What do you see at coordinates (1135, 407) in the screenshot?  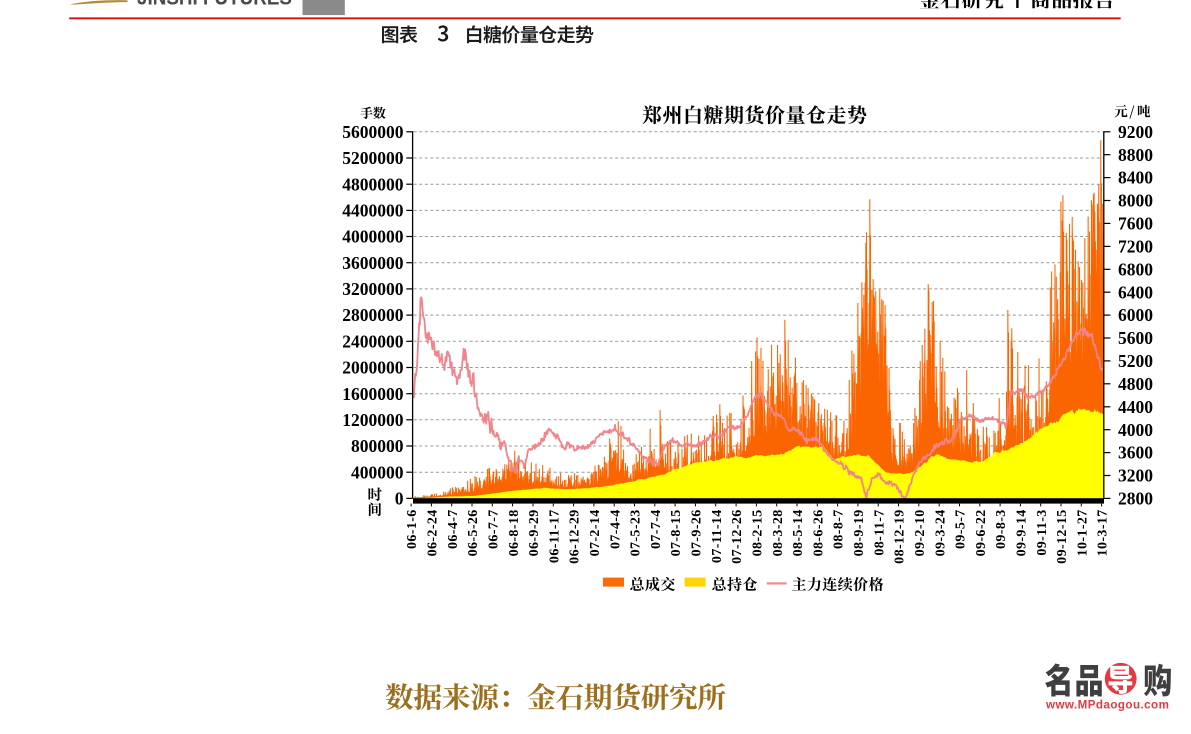 I see `svg-text: 4400` at bounding box center [1135, 407].